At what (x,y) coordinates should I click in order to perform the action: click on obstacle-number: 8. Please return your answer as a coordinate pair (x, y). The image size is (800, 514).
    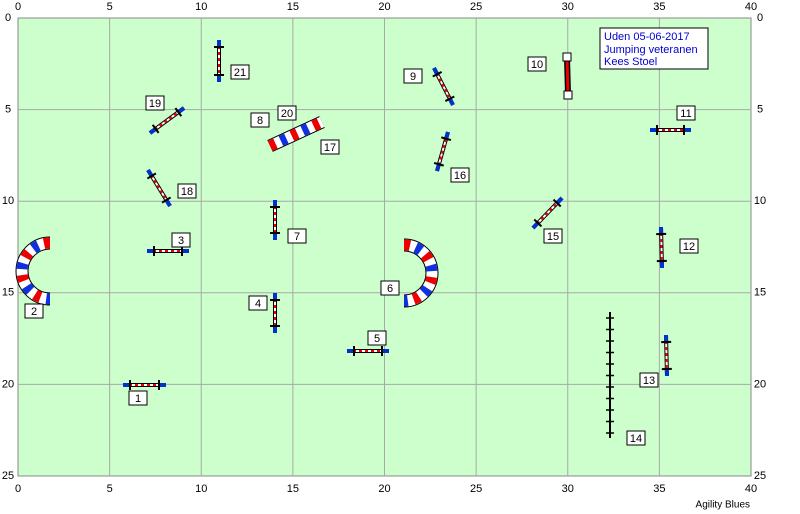
    Looking at the image, I should click on (260, 121).